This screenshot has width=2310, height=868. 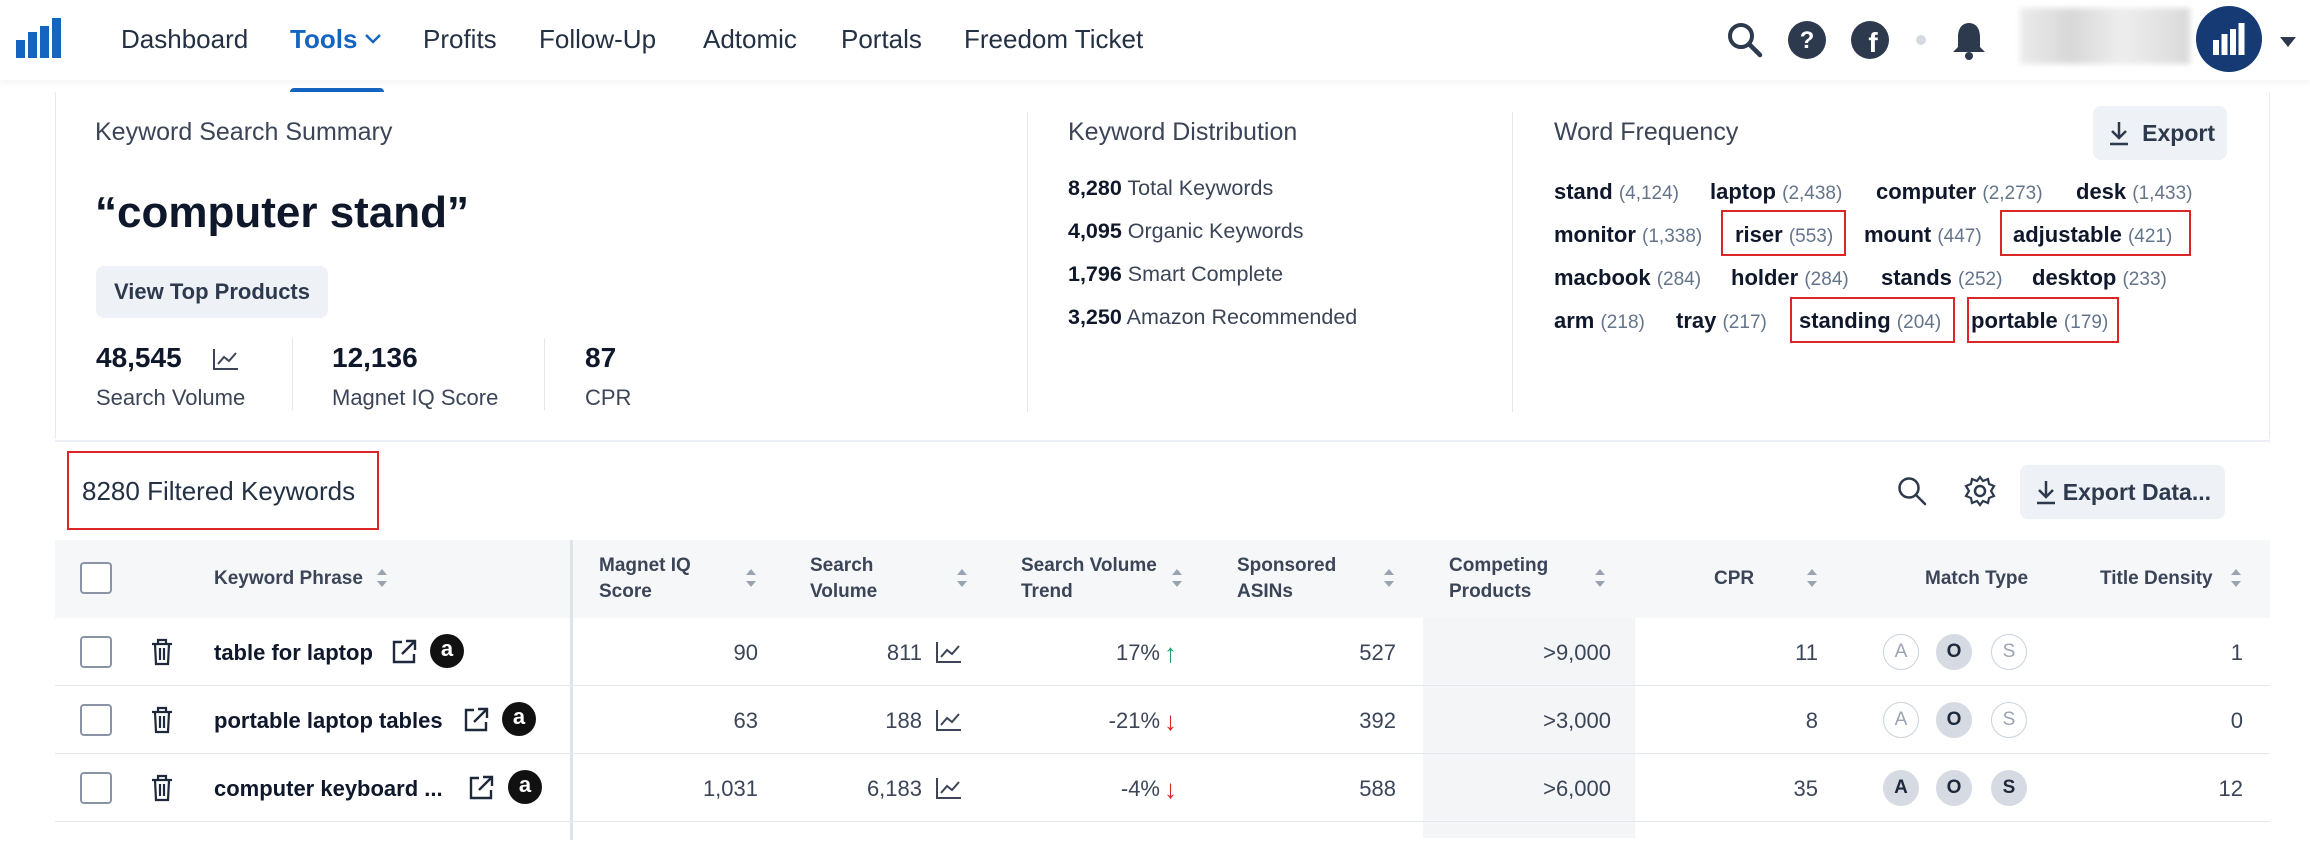 I want to click on word-chip: standing (204), so click(x=1870, y=320).